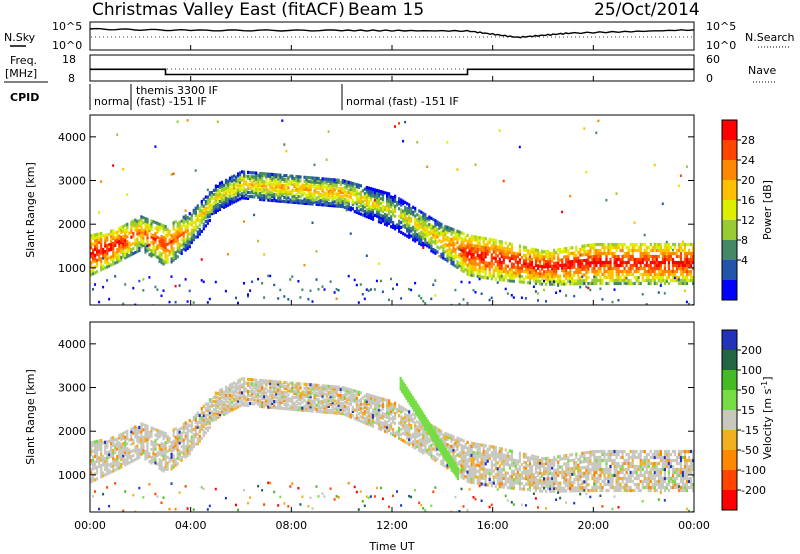  I want to click on power-cell-1943, so click(435, 243).